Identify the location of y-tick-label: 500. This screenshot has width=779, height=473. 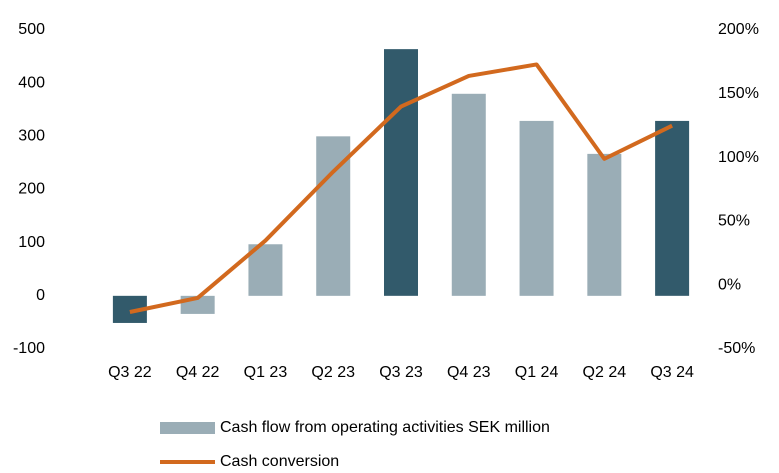
(31, 29).